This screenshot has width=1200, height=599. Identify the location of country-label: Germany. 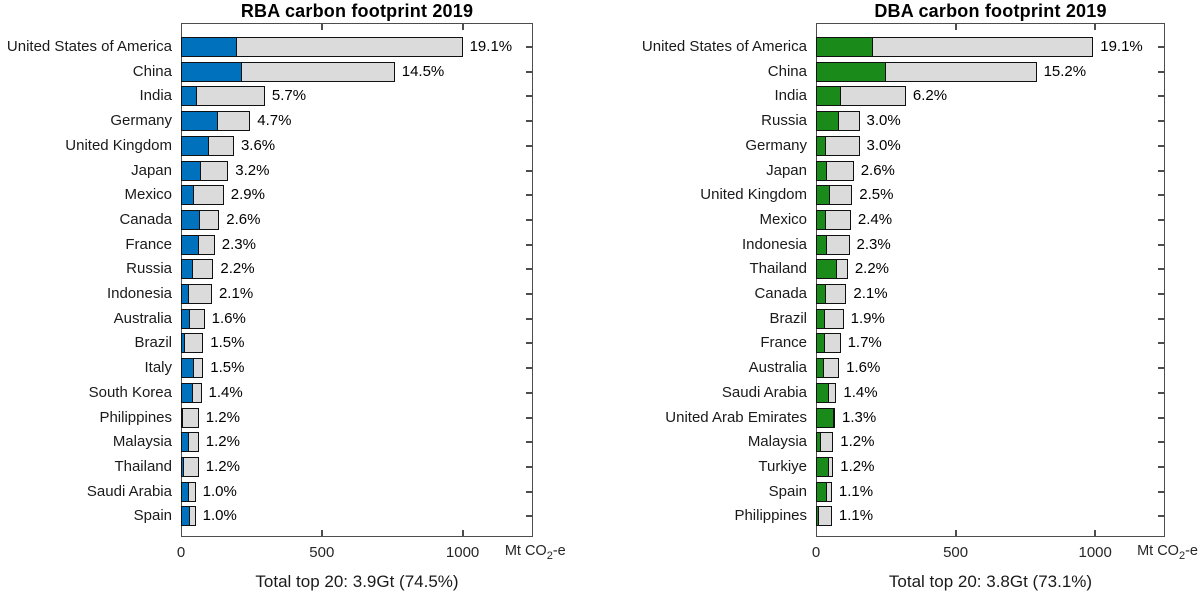
(776, 145).